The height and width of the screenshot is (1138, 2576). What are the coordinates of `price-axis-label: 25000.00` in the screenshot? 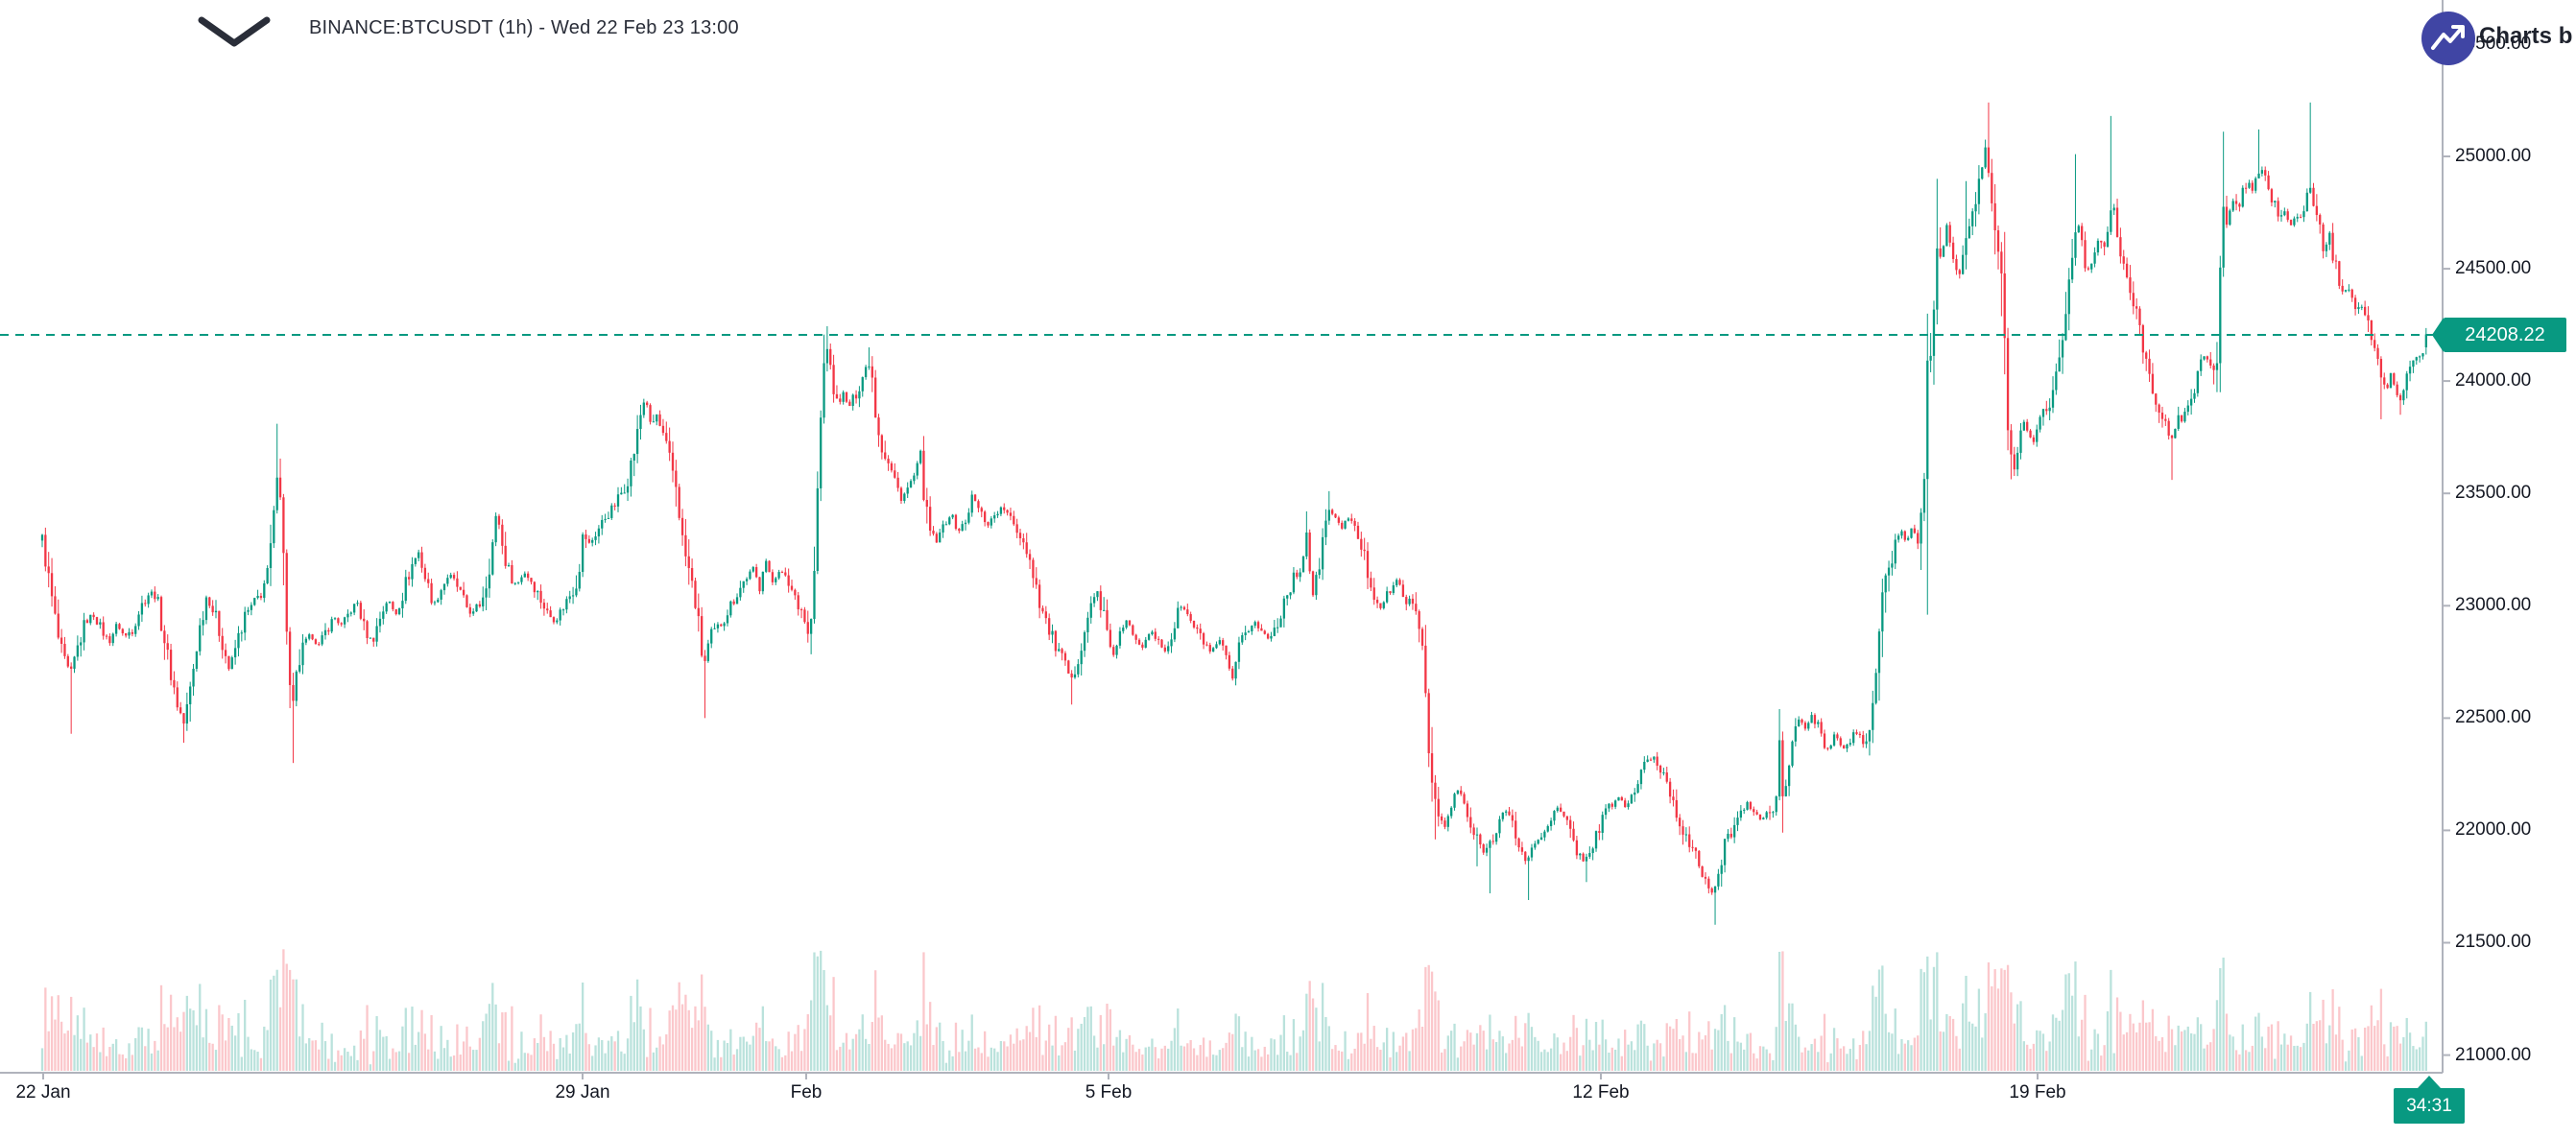 It's located at (2493, 156).